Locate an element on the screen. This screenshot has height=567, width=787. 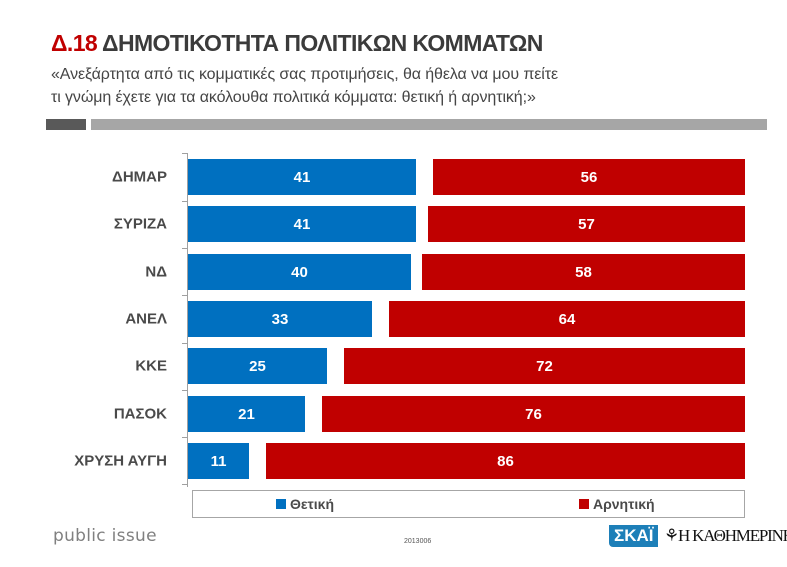
data-label-positive: 25 is located at coordinates (257, 366).